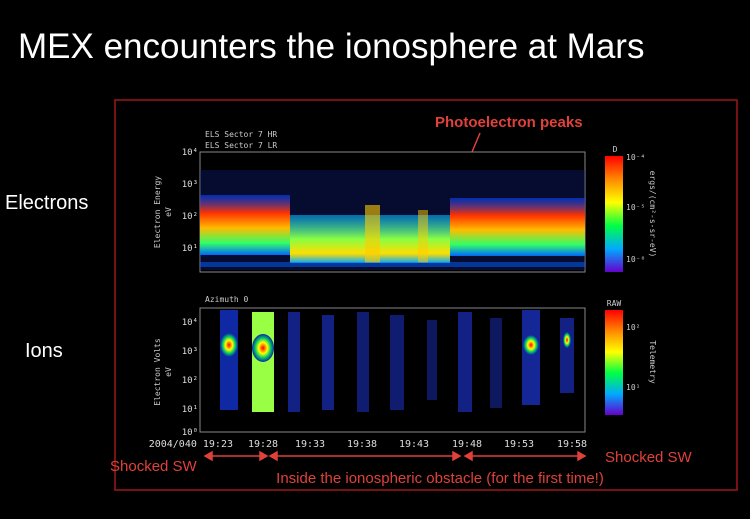  I want to click on electron-spectrogram, so click(392, 212).